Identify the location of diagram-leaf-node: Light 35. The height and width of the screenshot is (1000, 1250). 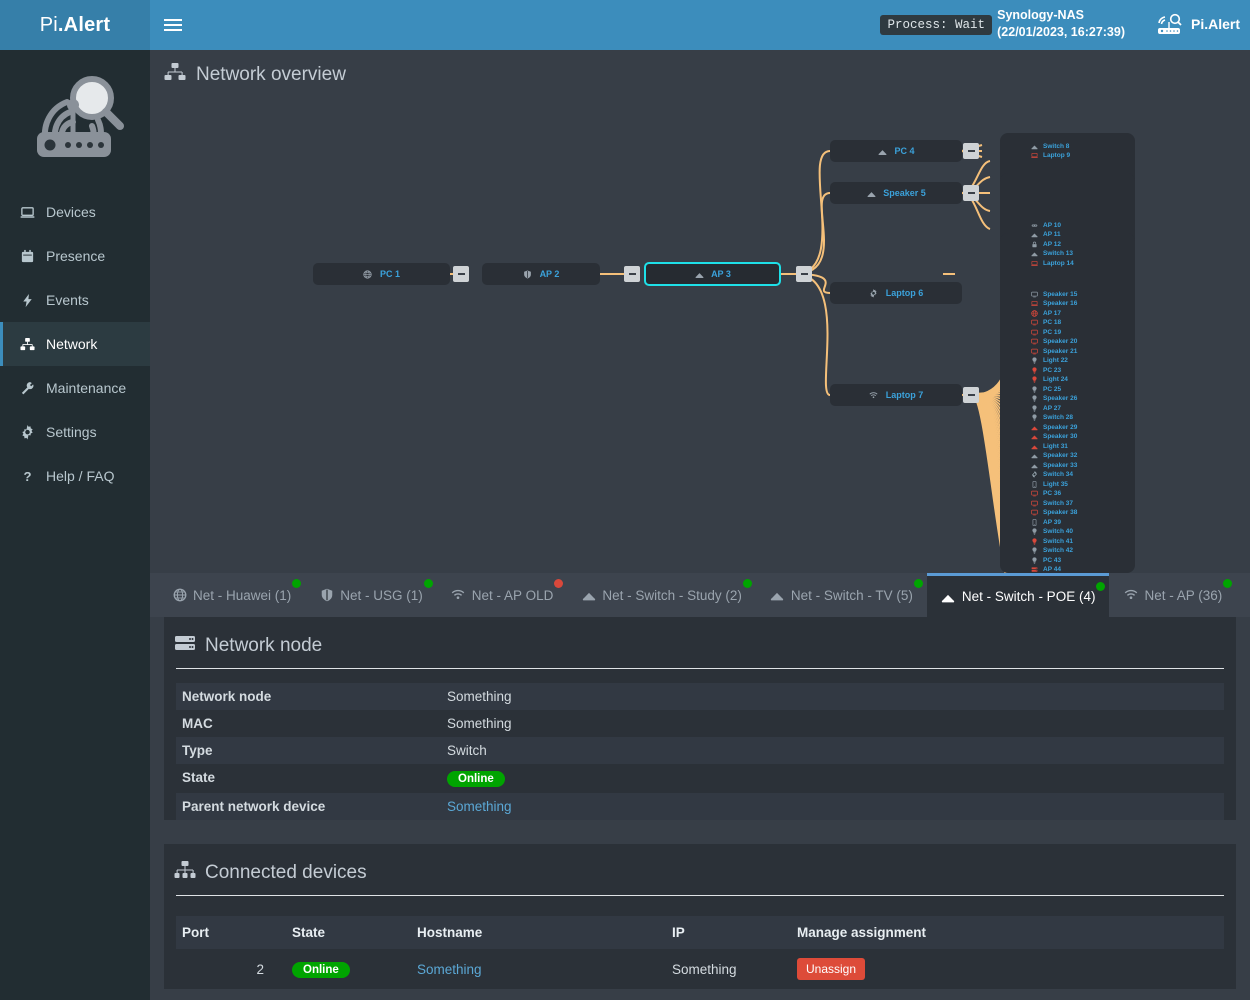
(1049, 484).